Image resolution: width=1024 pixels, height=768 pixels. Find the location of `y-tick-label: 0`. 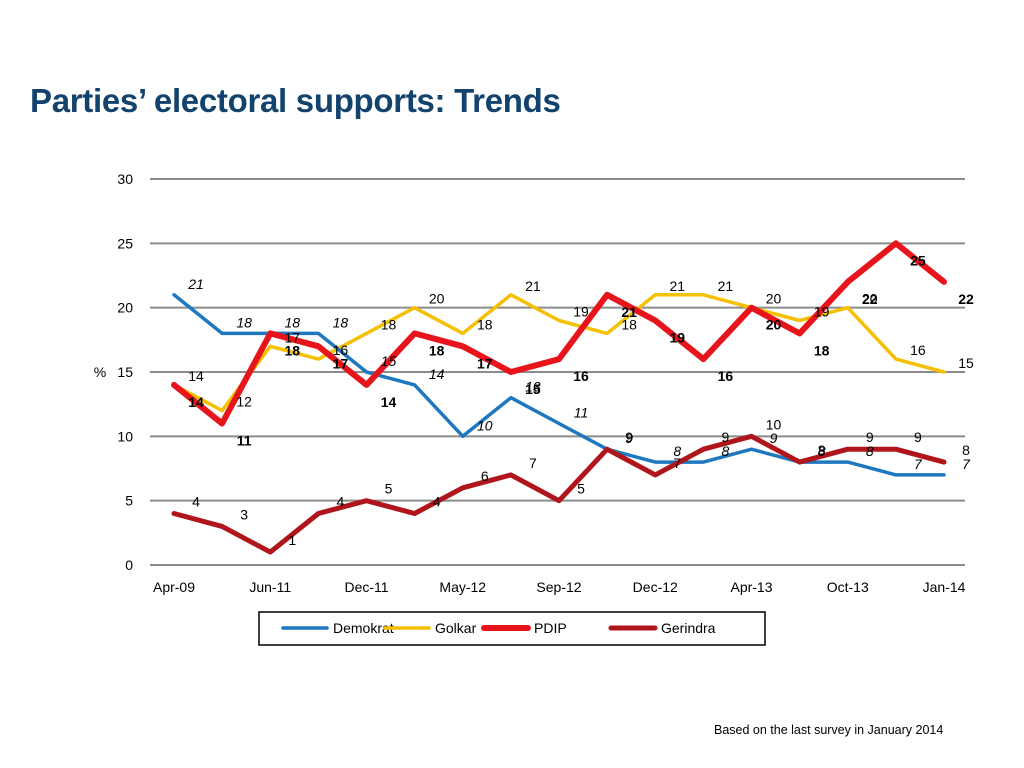

y-tick-label: 0 is located at coordinates (129, 565).